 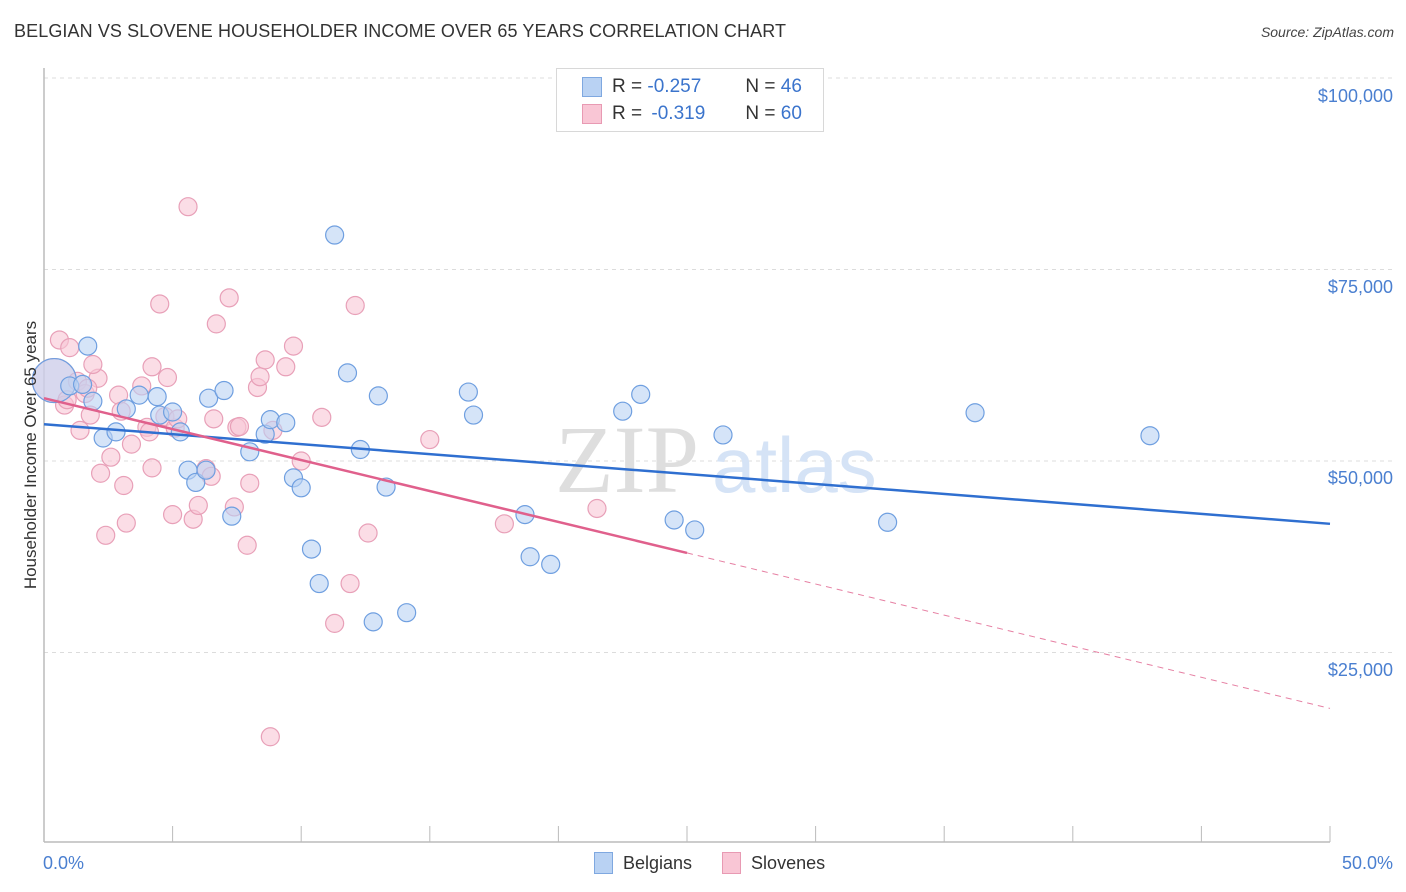 I want to click on belgians-trend-line, so click(x=687, y=474).